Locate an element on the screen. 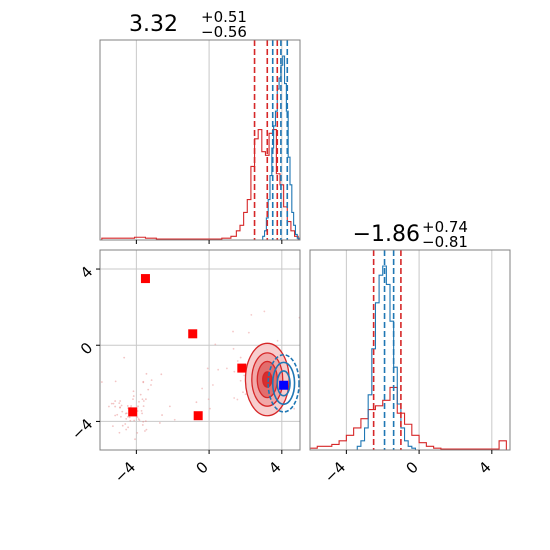 The width and height of the screenshot is (550, 550). marginal-param1-red-histogram-step is located at coordinates (200, 184).